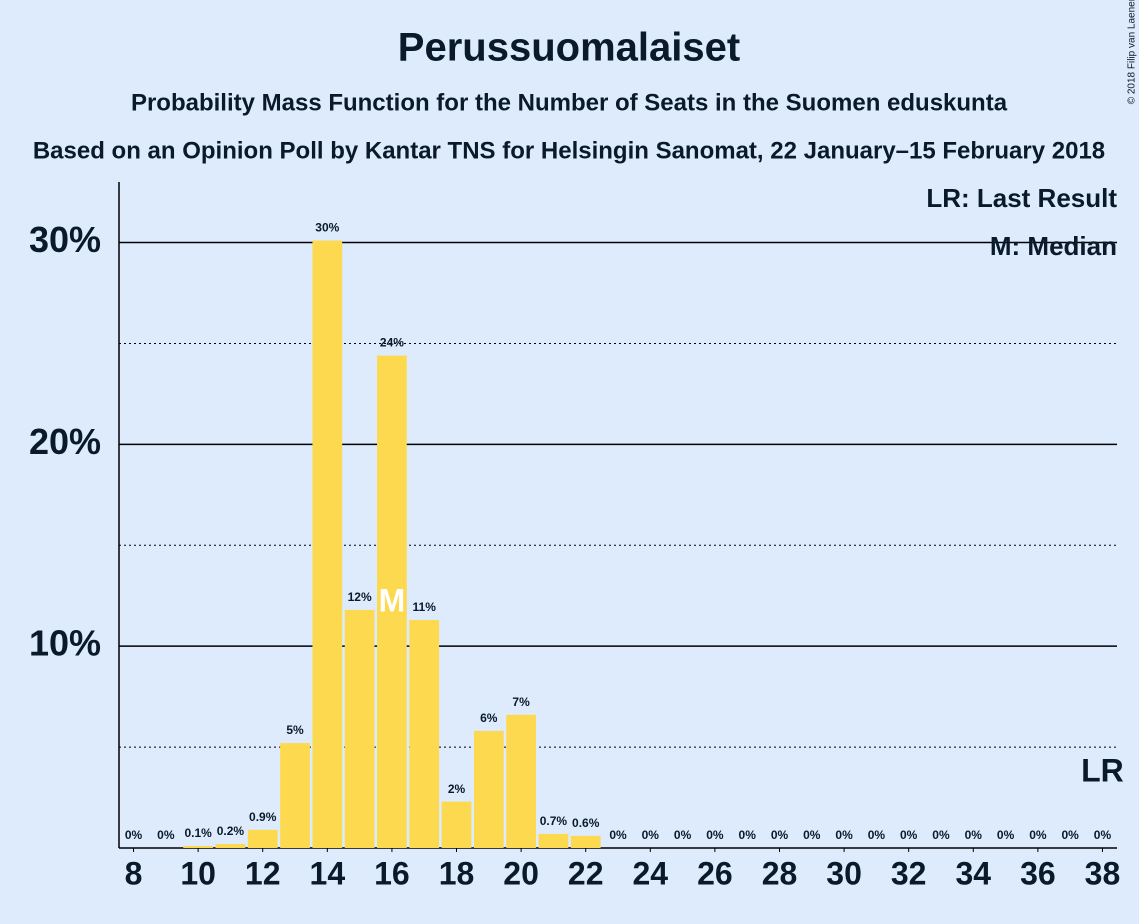 The image size is (1139, 924). I want to click on x-tick-label: 18, so click(457, 873).